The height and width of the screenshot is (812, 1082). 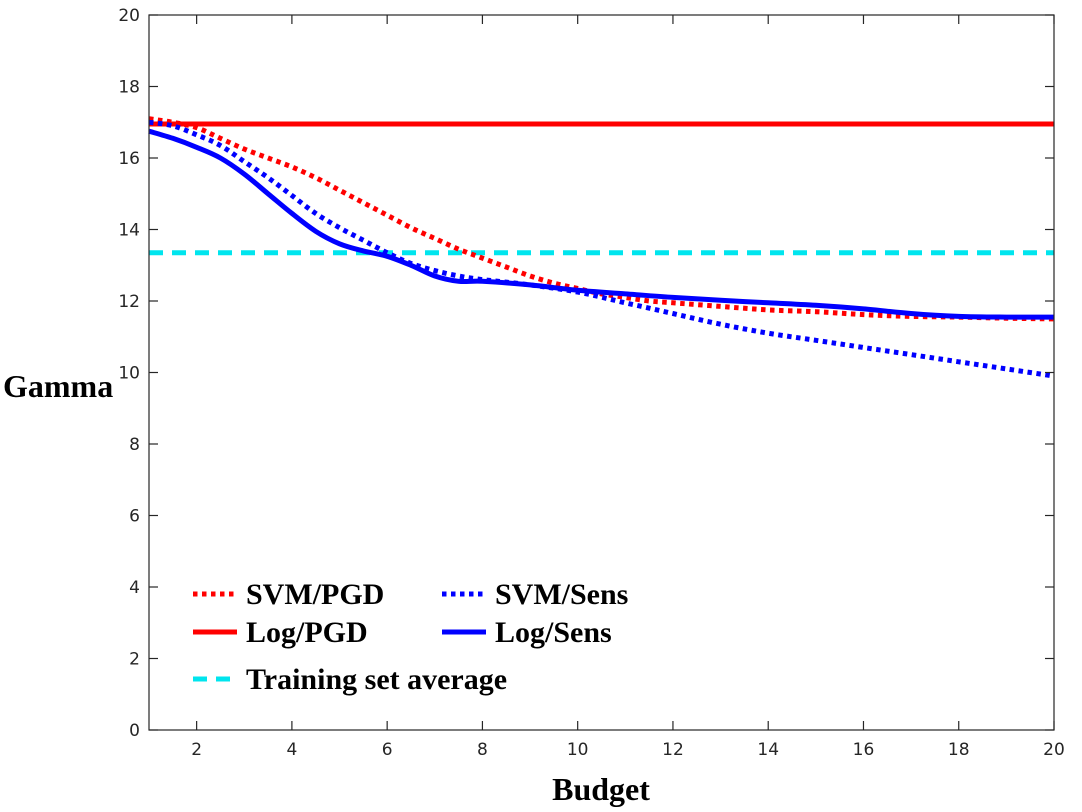 I want to click on x-axis-title: Budget, so click(x=601, y=789).